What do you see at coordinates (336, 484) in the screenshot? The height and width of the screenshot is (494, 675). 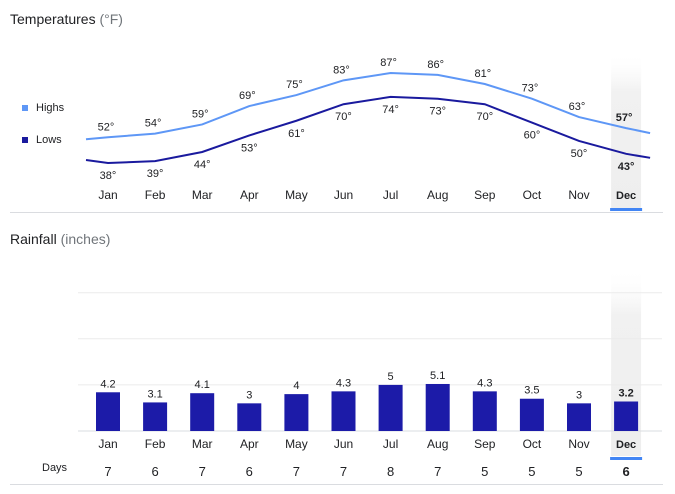 I see `rainfall-divider` at bounding box center [336, 484].